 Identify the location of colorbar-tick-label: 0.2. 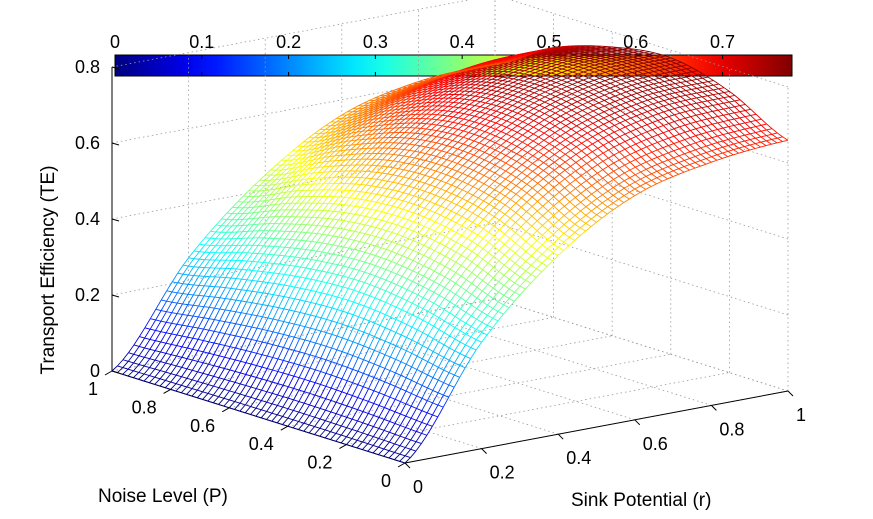
(288, 42).